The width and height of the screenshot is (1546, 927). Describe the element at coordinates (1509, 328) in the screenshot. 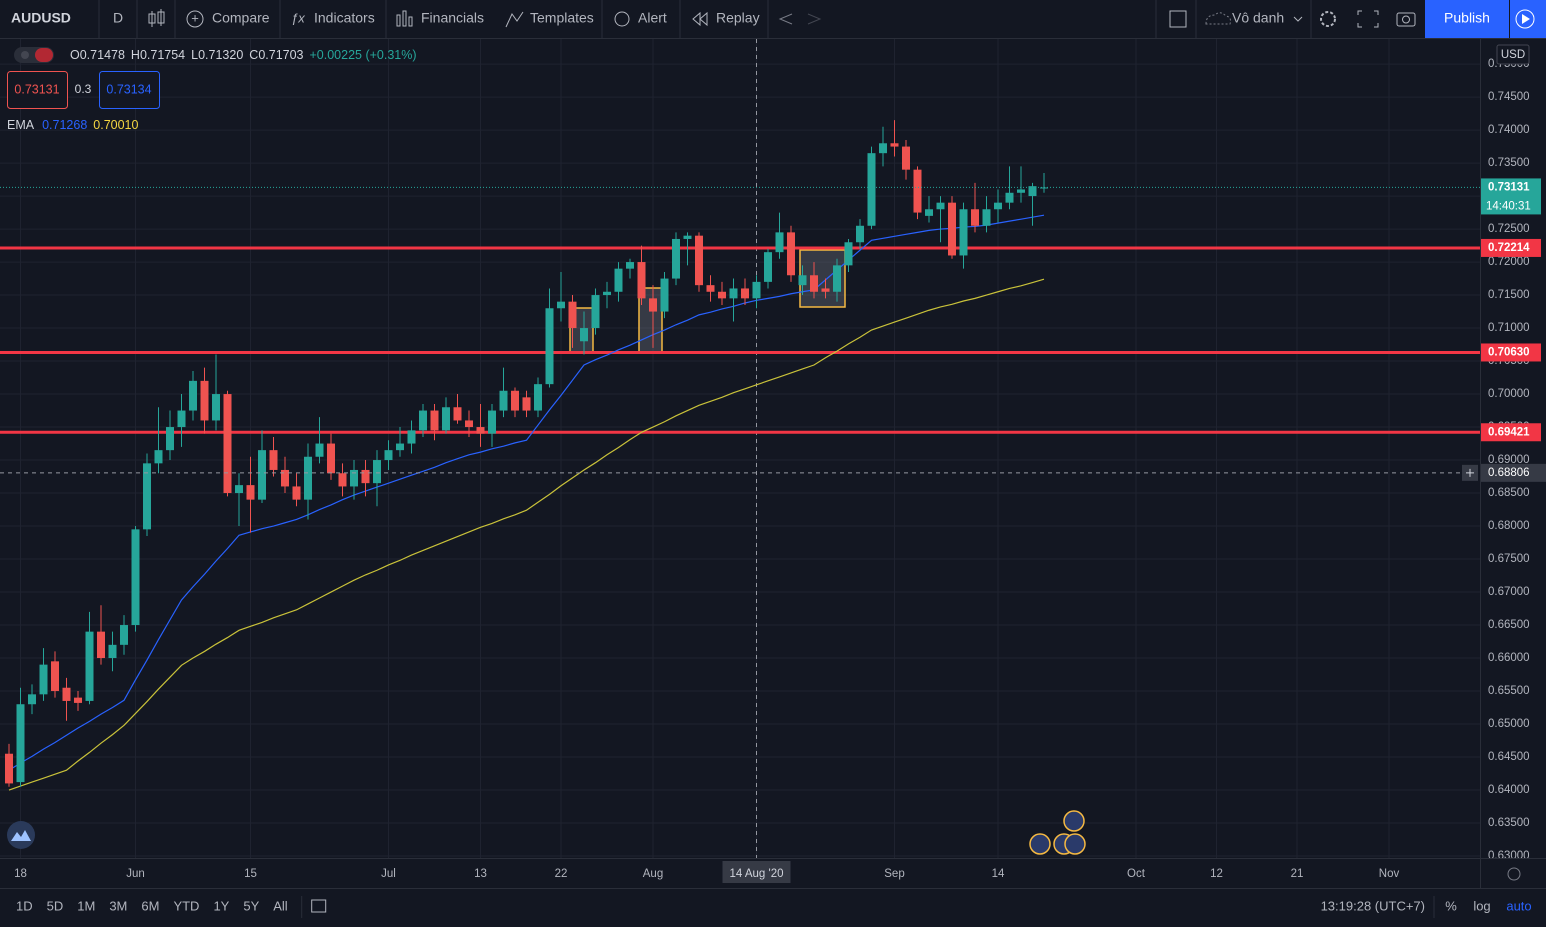

I see `y-tick-label: 0.71000` at that location.